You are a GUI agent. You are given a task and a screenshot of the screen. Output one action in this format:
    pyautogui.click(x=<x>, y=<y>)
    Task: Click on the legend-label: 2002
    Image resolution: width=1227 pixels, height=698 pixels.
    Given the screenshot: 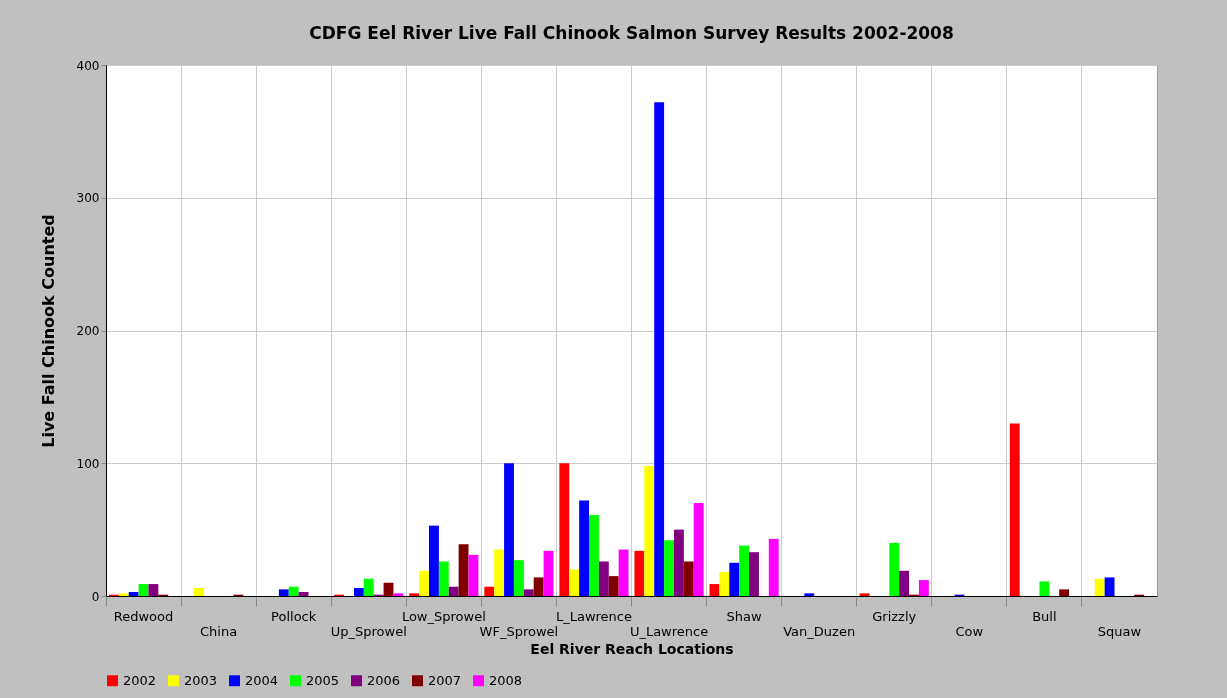 What is the action you would take?
    pyautogui.click(x=140, y=680)
    